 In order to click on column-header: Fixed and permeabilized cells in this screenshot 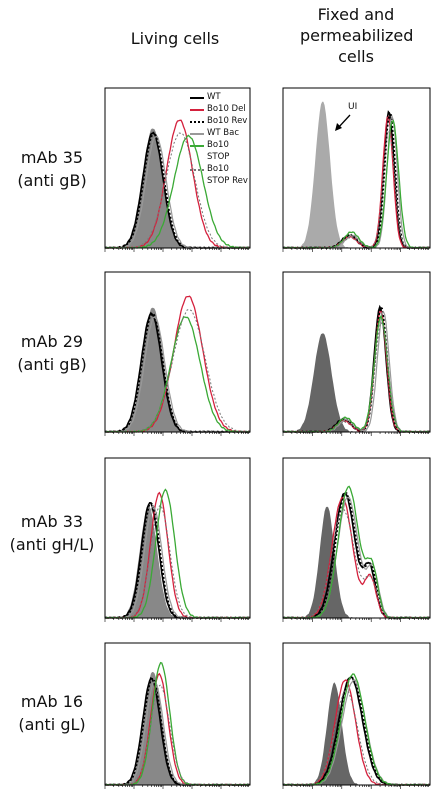, I will do `click(357, 35)`.